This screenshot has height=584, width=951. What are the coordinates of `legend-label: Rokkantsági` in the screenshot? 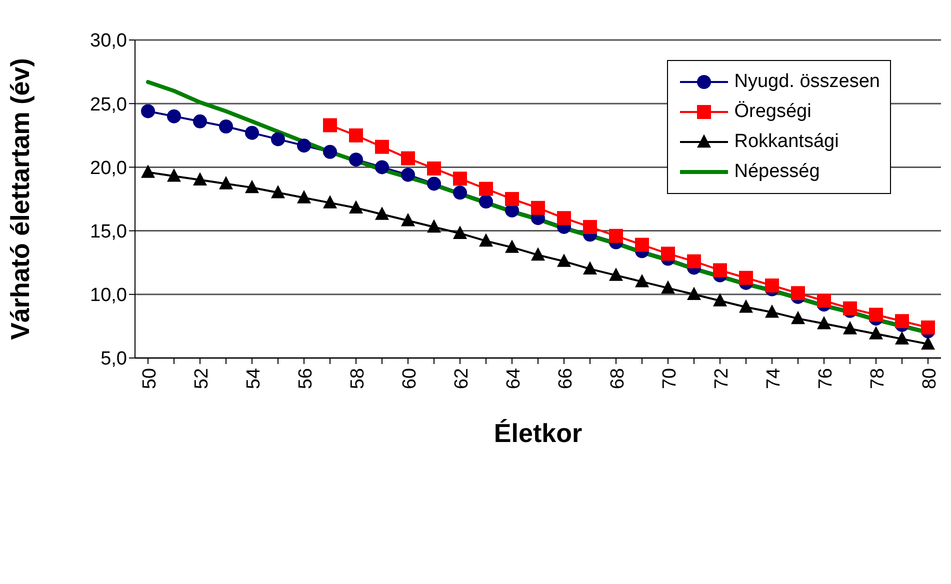 It's located at (786, 142).